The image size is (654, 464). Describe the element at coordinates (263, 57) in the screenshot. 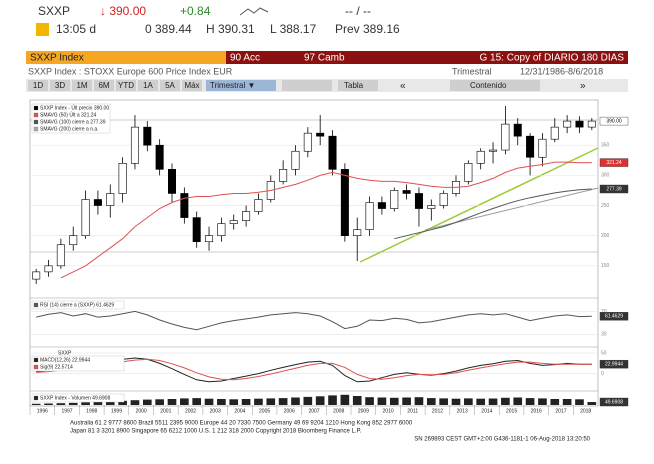

I see `actions-button` at that location.